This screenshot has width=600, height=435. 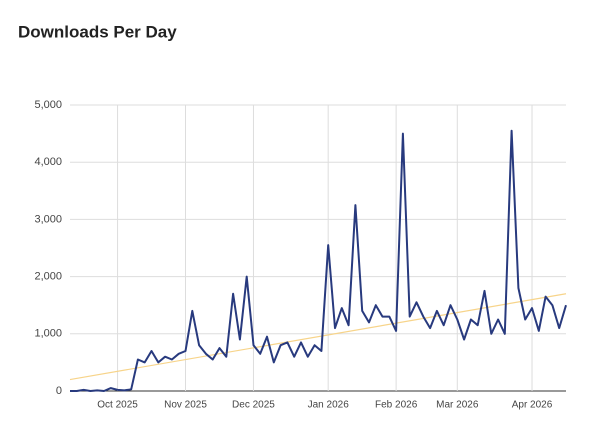 What do you see at coordinates (457, 405) in the screenshot?
I see `x-tick-label: Mar 2026` at bounding box center [457, 405].